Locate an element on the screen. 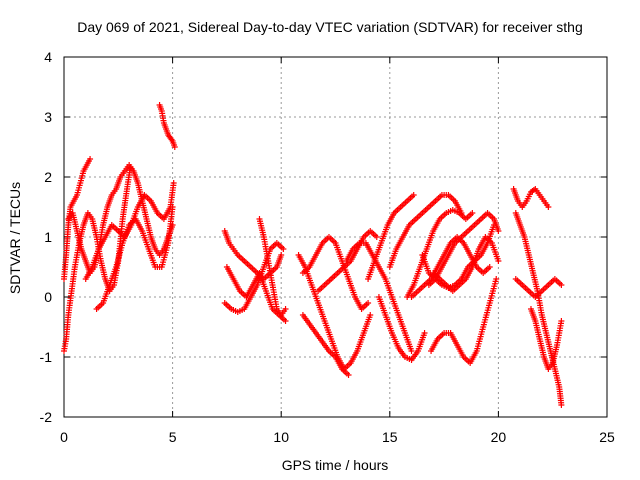  x-tick-label: 10 is located at coordinates (281, 437).